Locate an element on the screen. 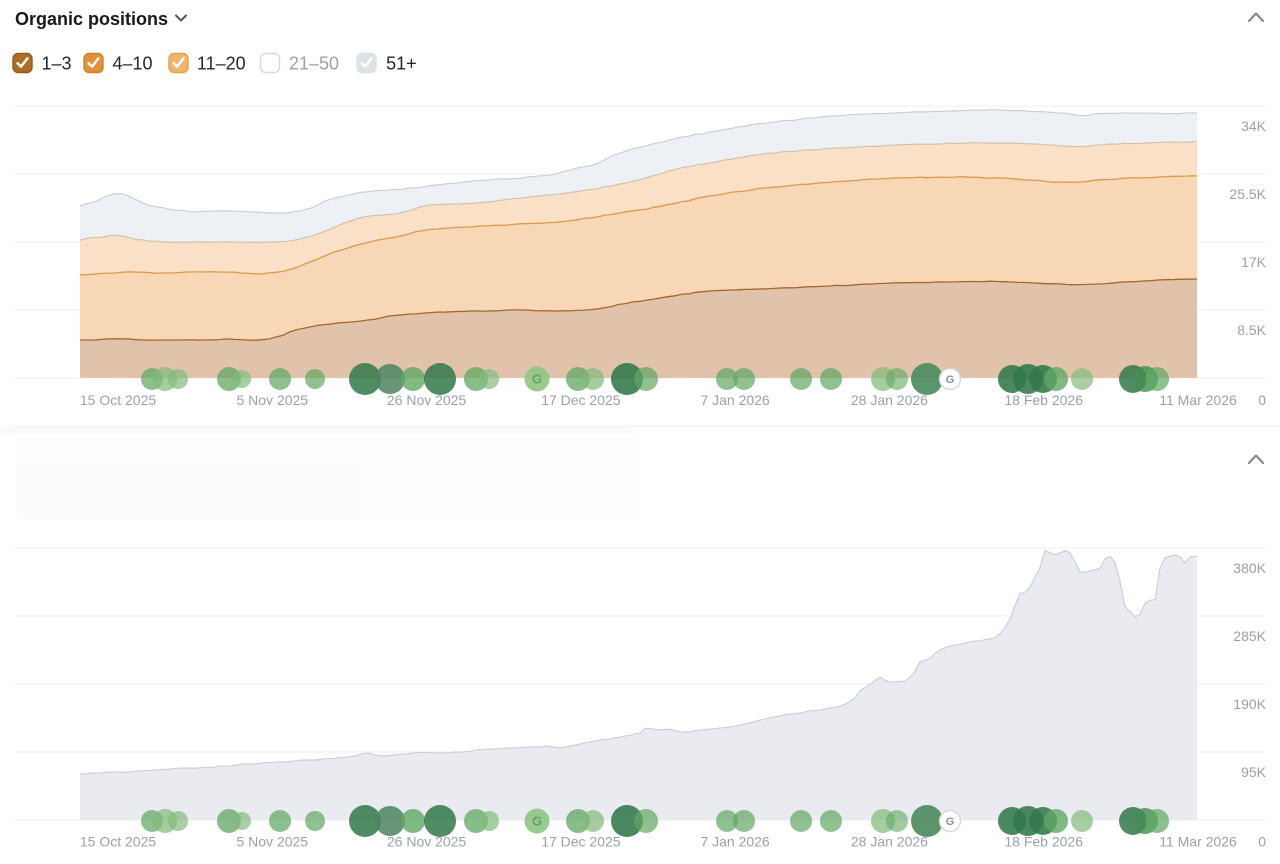 The height and width of the screenshot is (864, 1280). svg-text: 17K is located at coordinates (1254, 262).